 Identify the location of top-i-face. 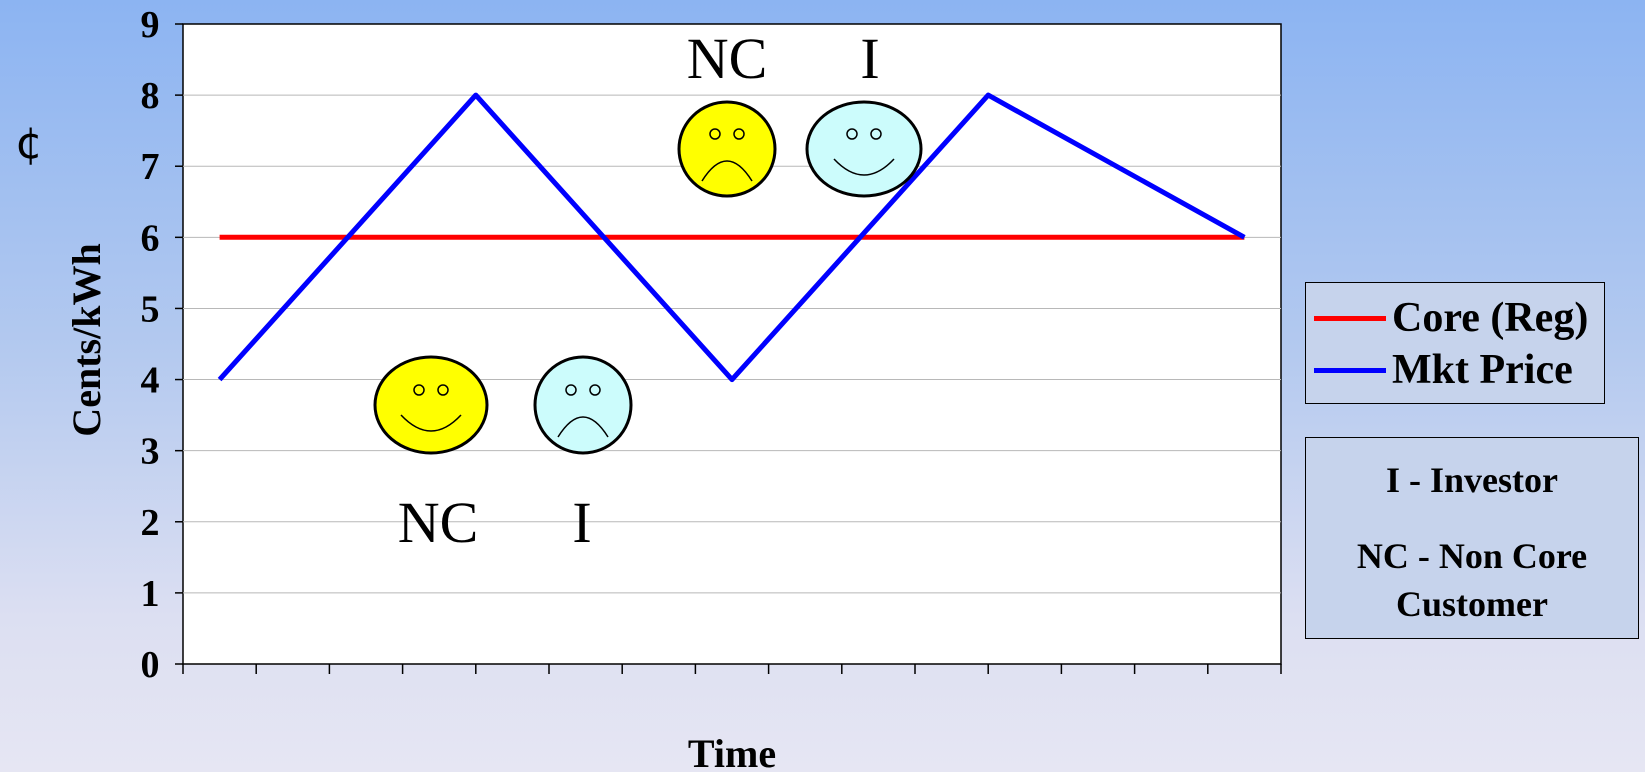
(864, 149).